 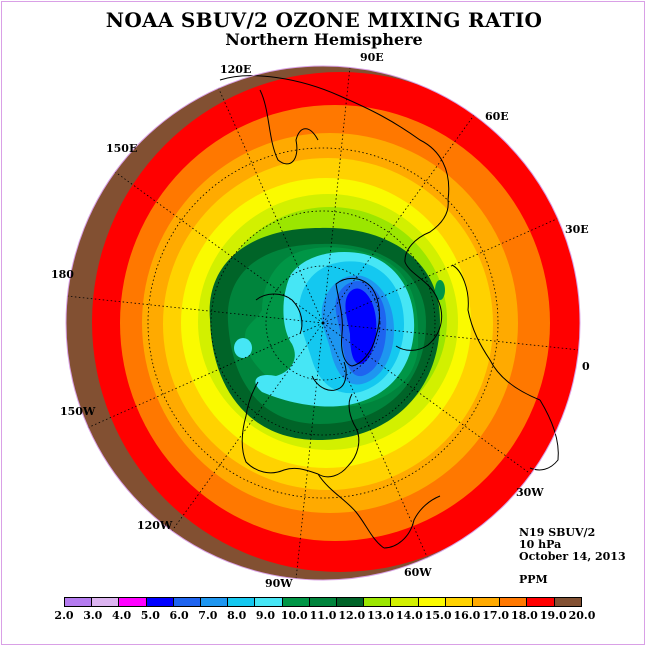 What do you see at coordinates (121, 615) in the screenshot?
I see `color-scale-tick-label: 4.0` at bounding box center [121, 615].